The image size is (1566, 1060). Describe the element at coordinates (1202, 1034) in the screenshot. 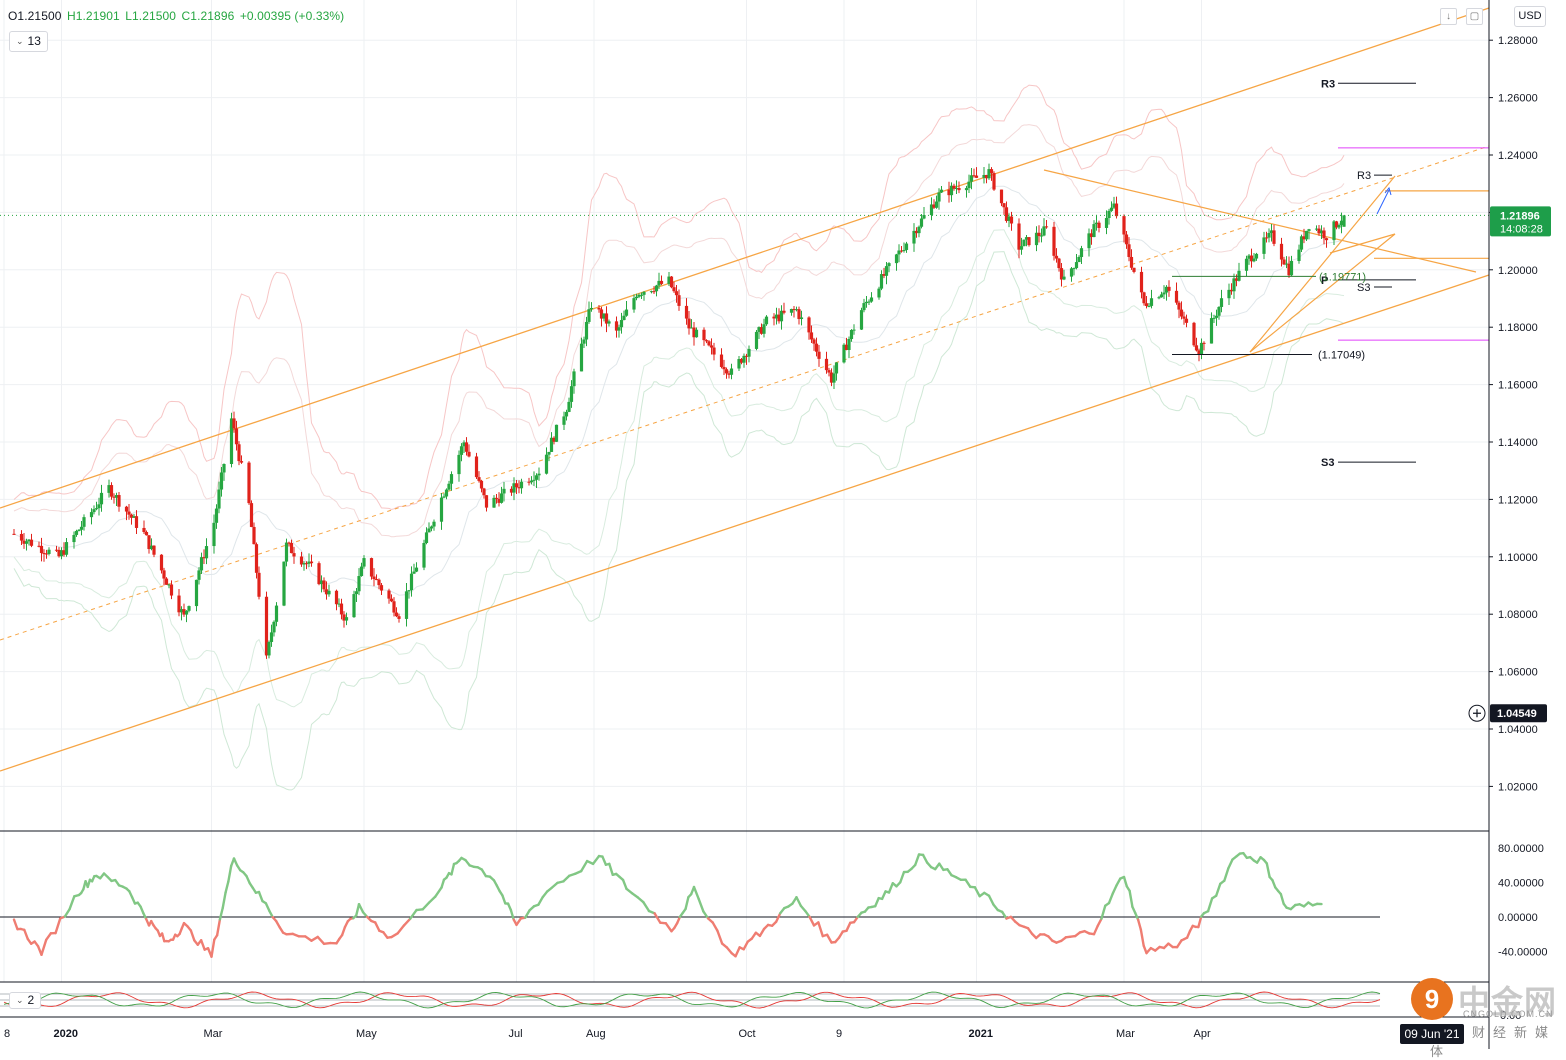

I see `time-axis-label: Apr` at that location.